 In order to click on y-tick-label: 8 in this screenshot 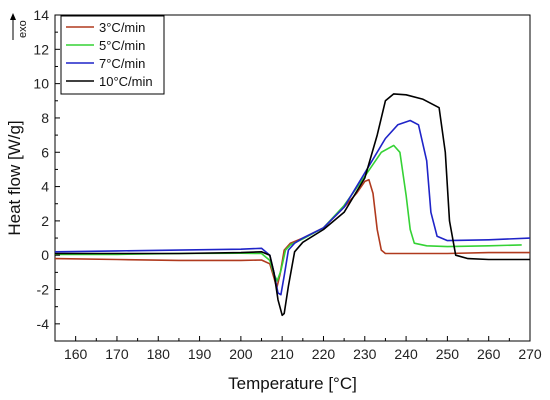, I will do `click(45, 118)`.